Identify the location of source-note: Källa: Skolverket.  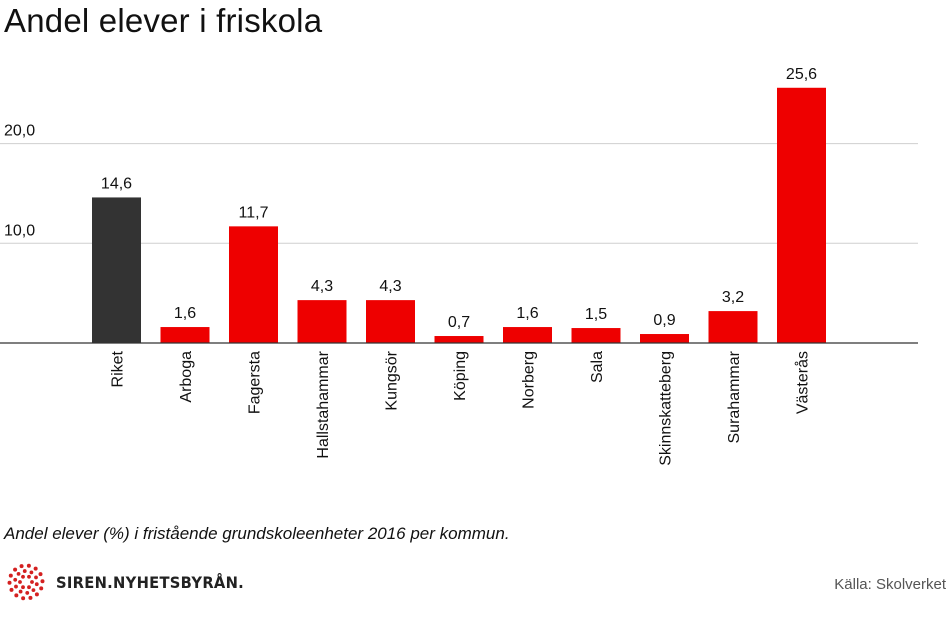
(890, 584).